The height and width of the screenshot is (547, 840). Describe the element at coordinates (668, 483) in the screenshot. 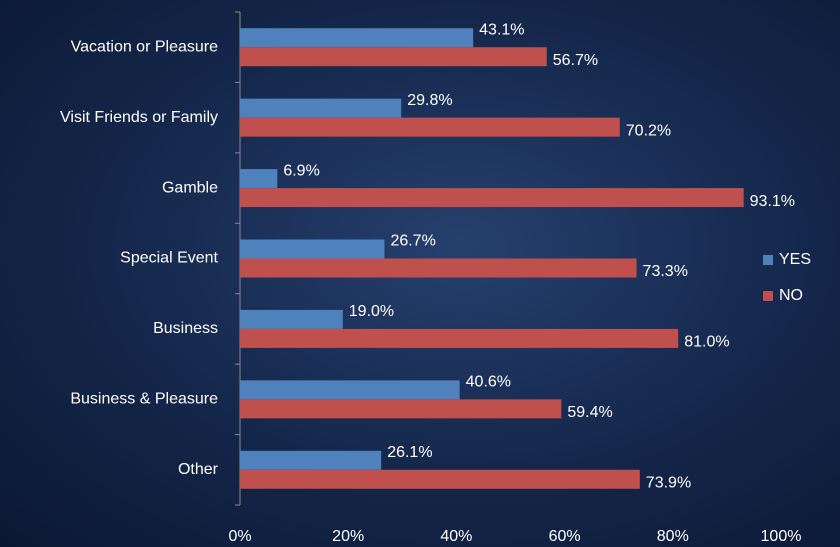

I see `value-label: 73.9%` at that location.